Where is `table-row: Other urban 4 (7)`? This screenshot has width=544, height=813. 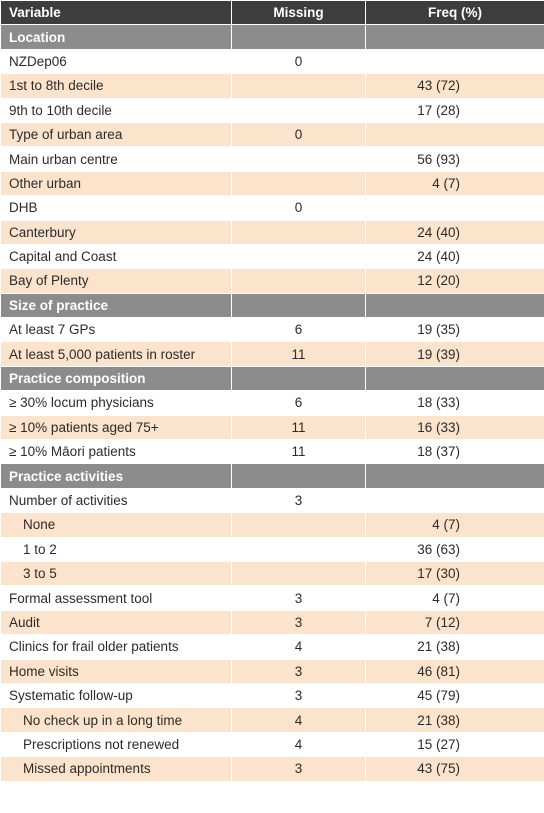
table-row: Other urban 4 (7) is located at coordinates (272, 183).